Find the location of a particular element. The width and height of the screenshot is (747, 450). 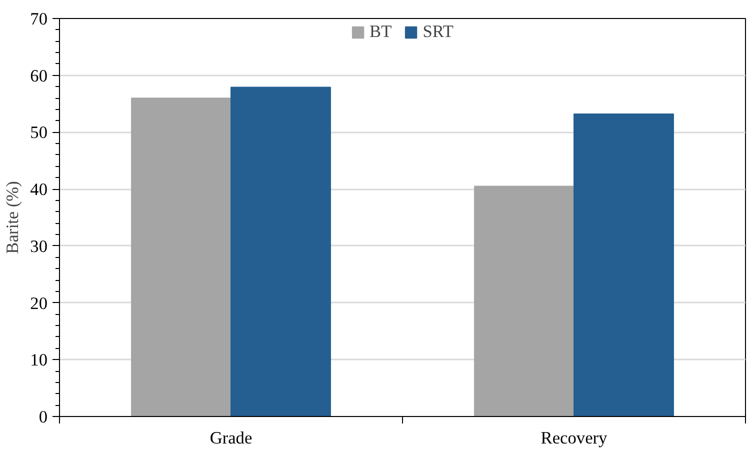

legend-label: SRT is located at coordinates (438, 32).